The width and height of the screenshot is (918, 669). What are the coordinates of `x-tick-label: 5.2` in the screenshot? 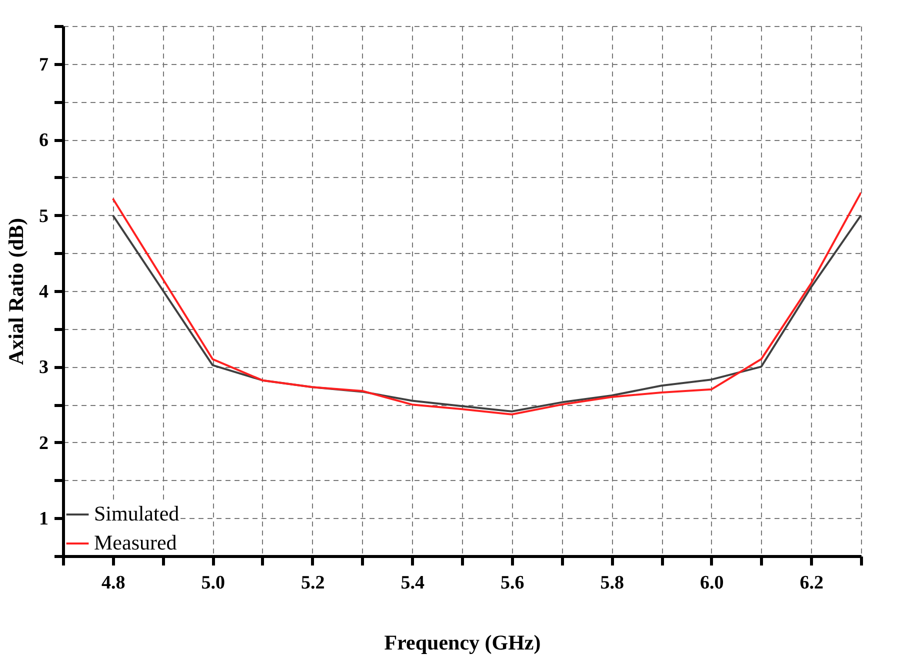 It's located at (313, 583).